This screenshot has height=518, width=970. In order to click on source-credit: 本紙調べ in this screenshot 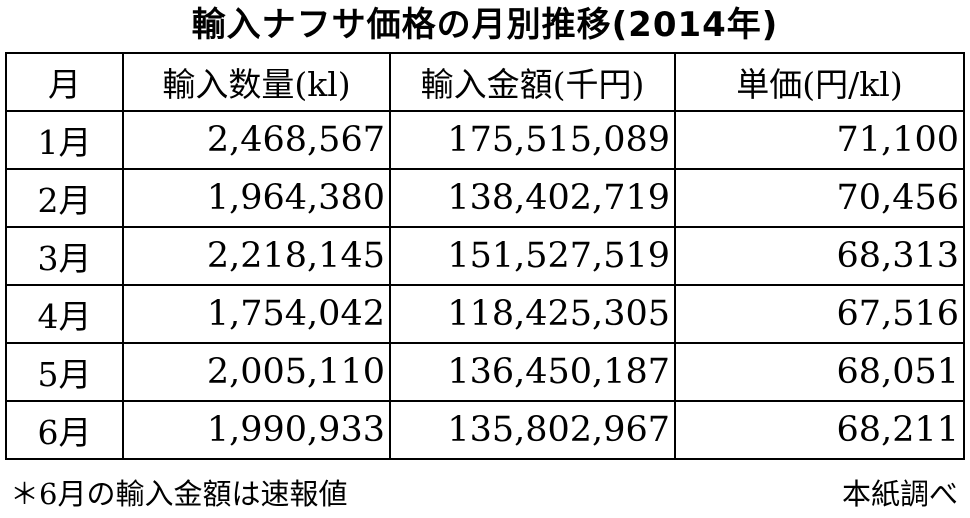, I will do `click(899, 494)`.